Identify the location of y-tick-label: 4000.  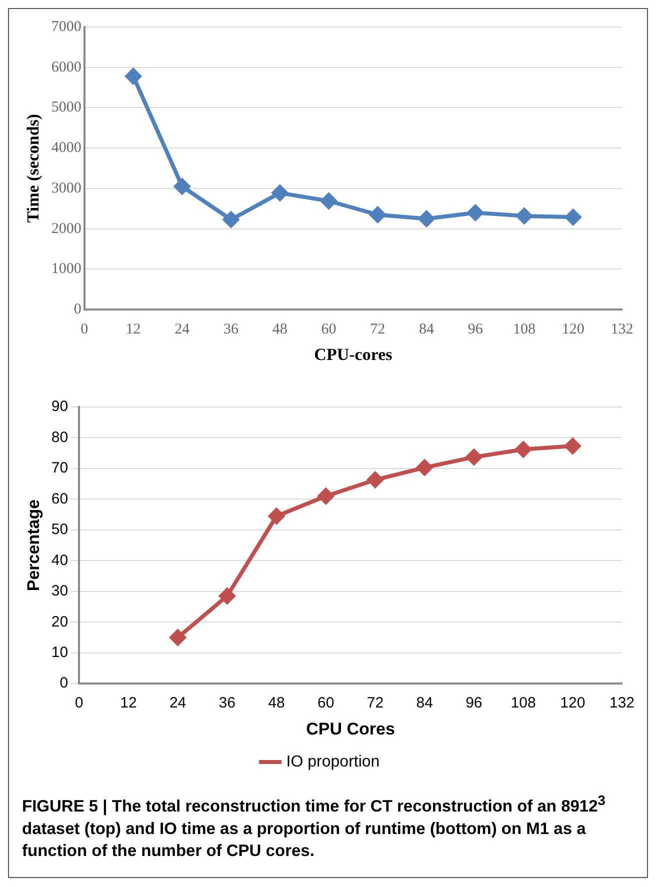
(66, 148).